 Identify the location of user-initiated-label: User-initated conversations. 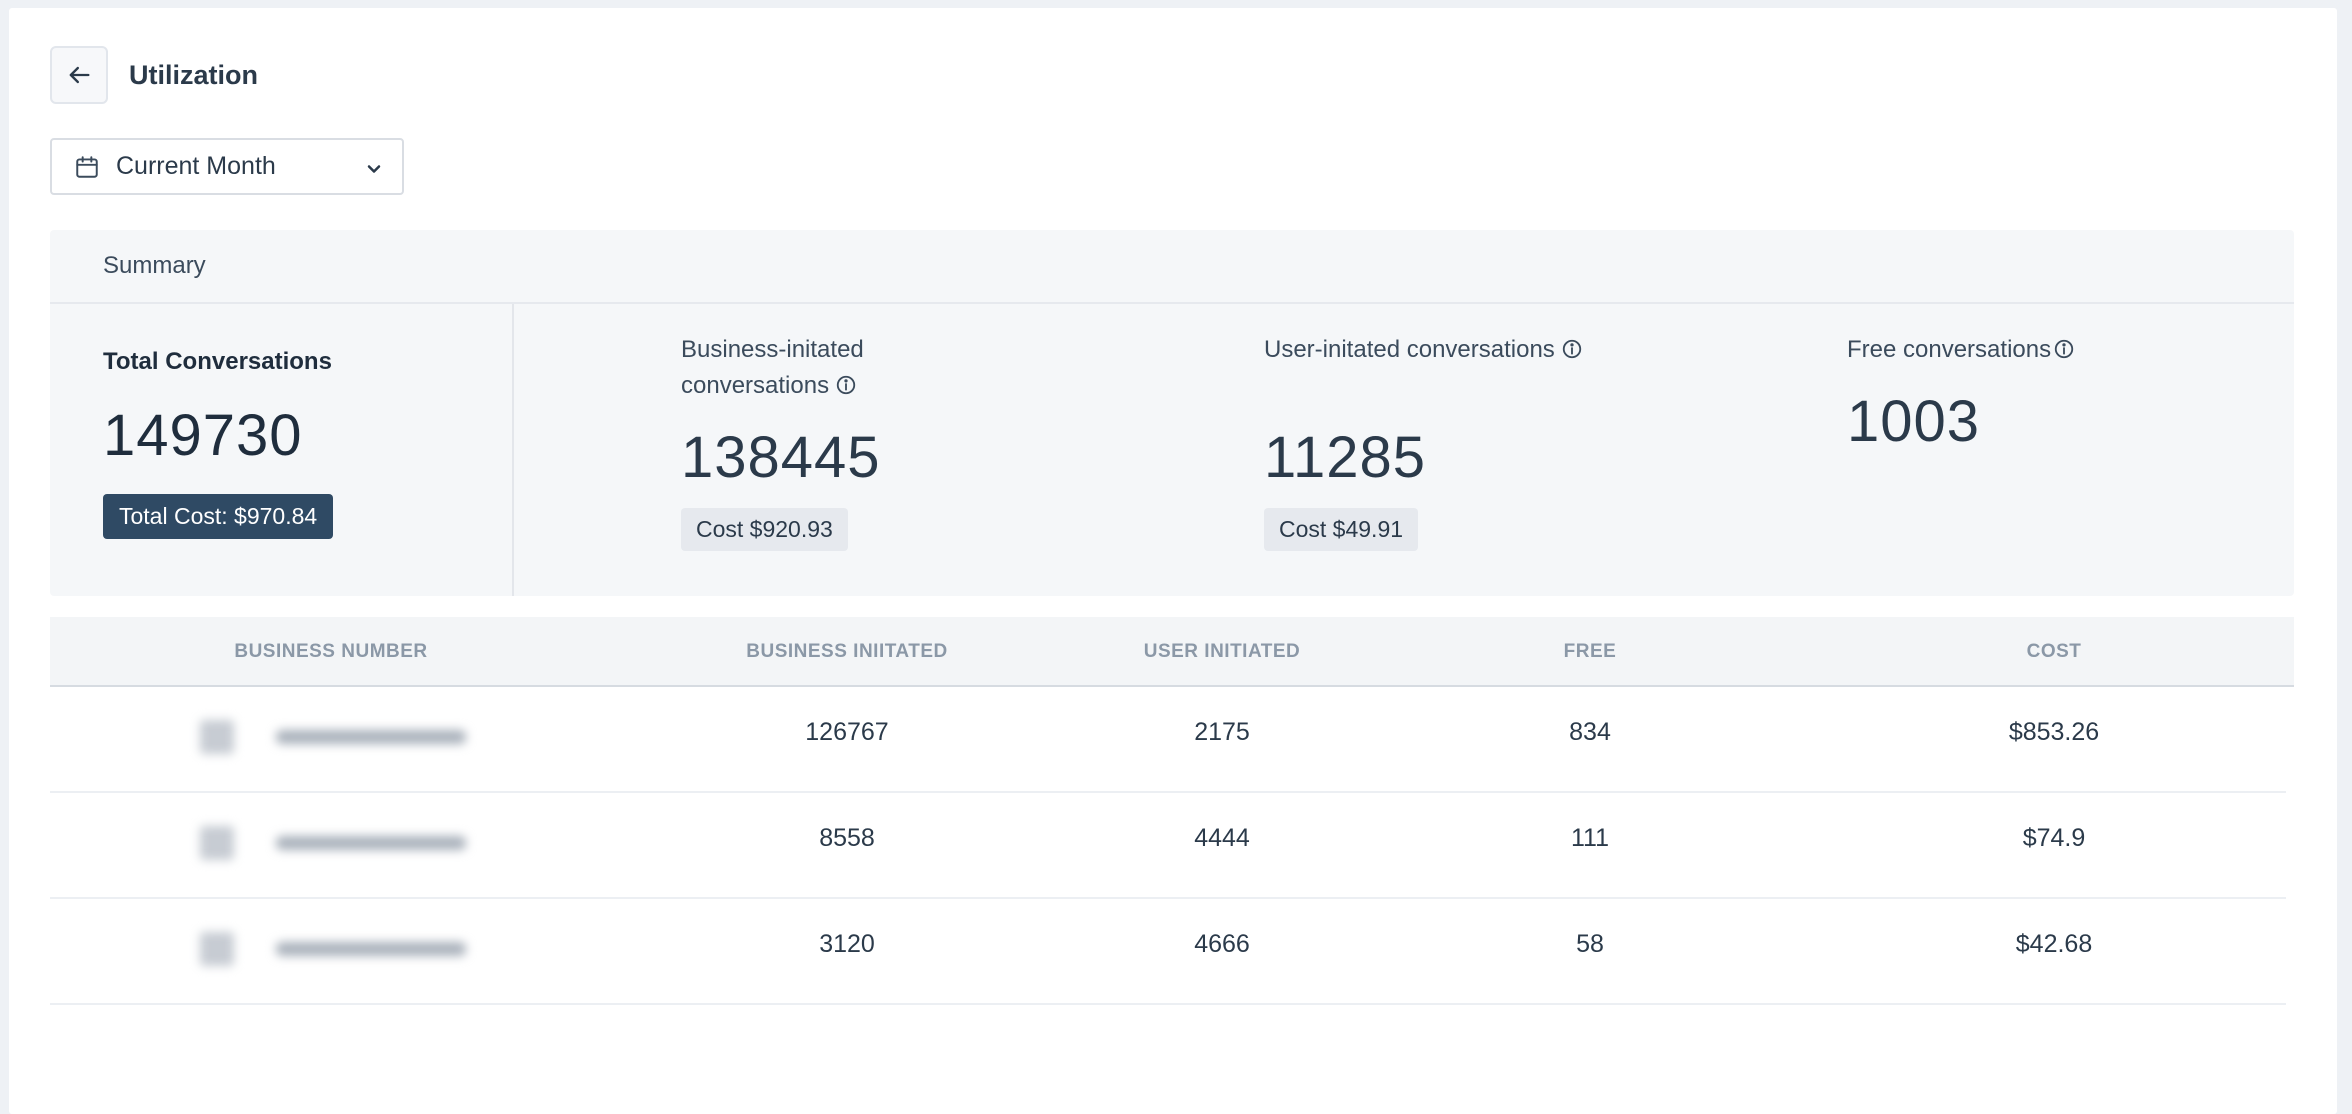
(1429, 350).